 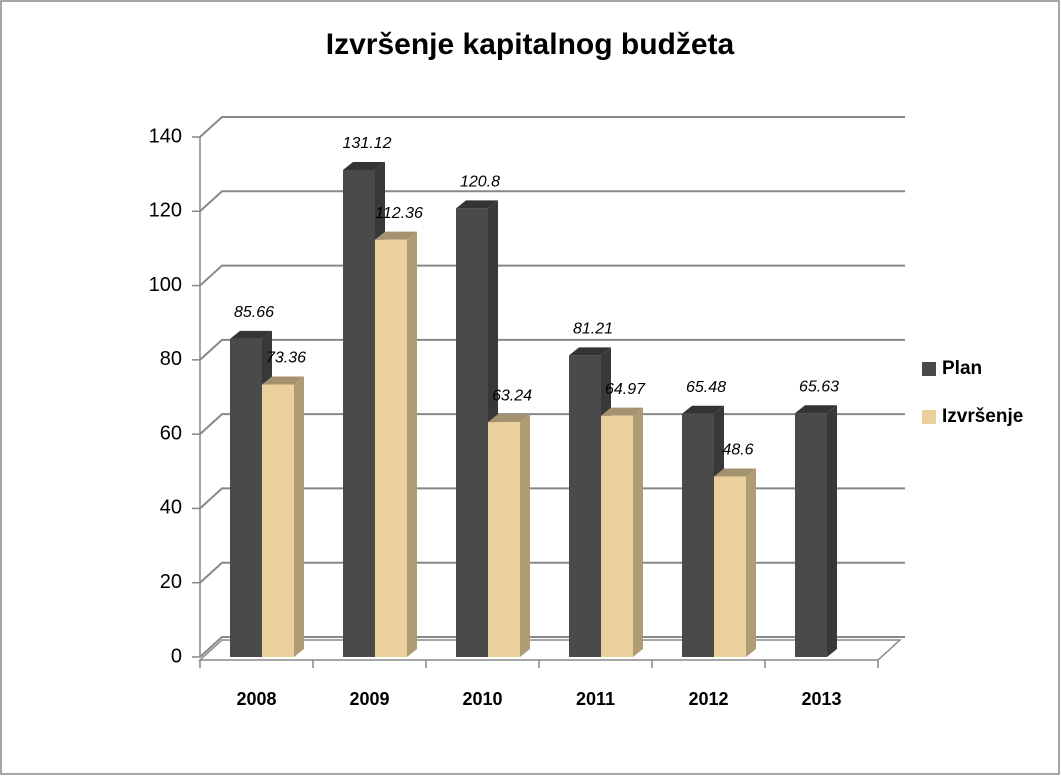 What do you see at coordinates (171, 508) in the screenshot?
I see `y-tick-label: 40` at bounding box center [171, 508].